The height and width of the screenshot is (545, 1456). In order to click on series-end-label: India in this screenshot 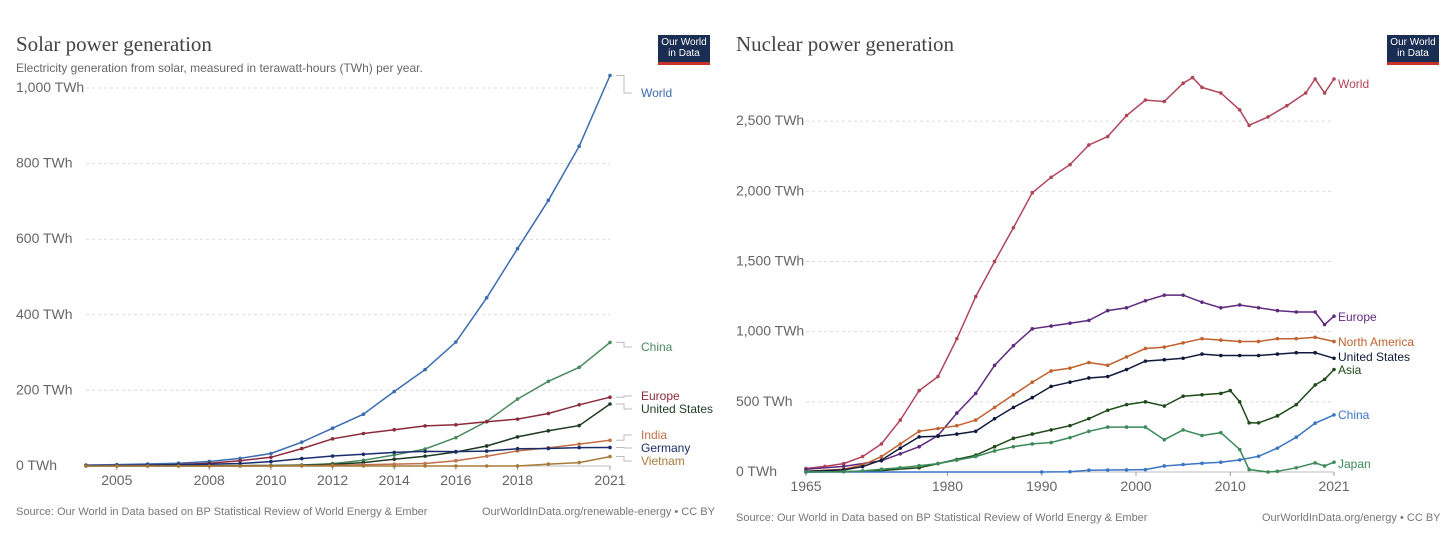, I will do `click(654, 435)`.